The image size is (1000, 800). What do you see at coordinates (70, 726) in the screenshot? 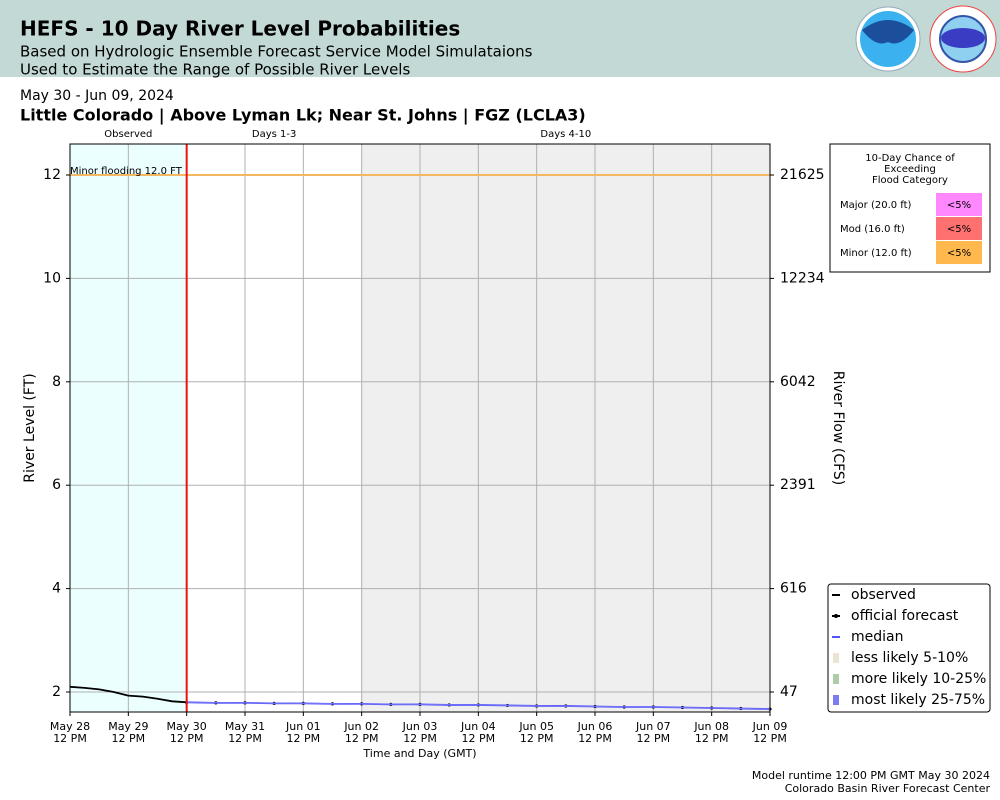
I see `x-tick-label-line: May 28` at bounding box center [70, 726].